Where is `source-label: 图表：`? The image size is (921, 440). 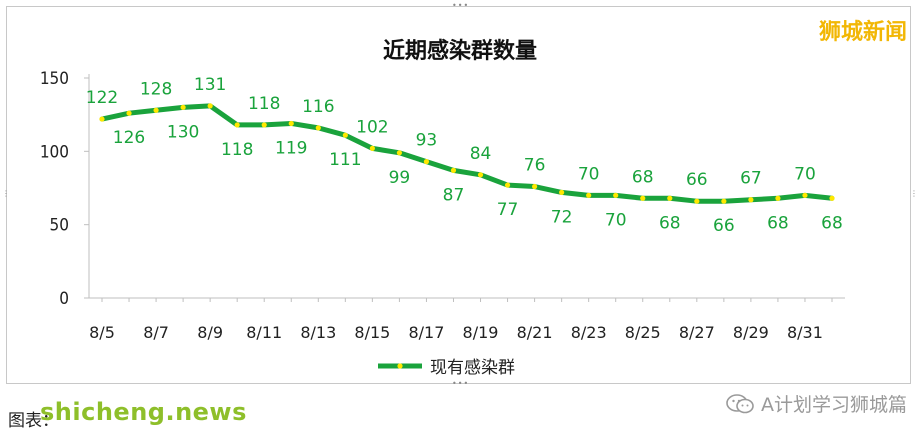 source-label: 图表： is located at coordinates (33, 421).